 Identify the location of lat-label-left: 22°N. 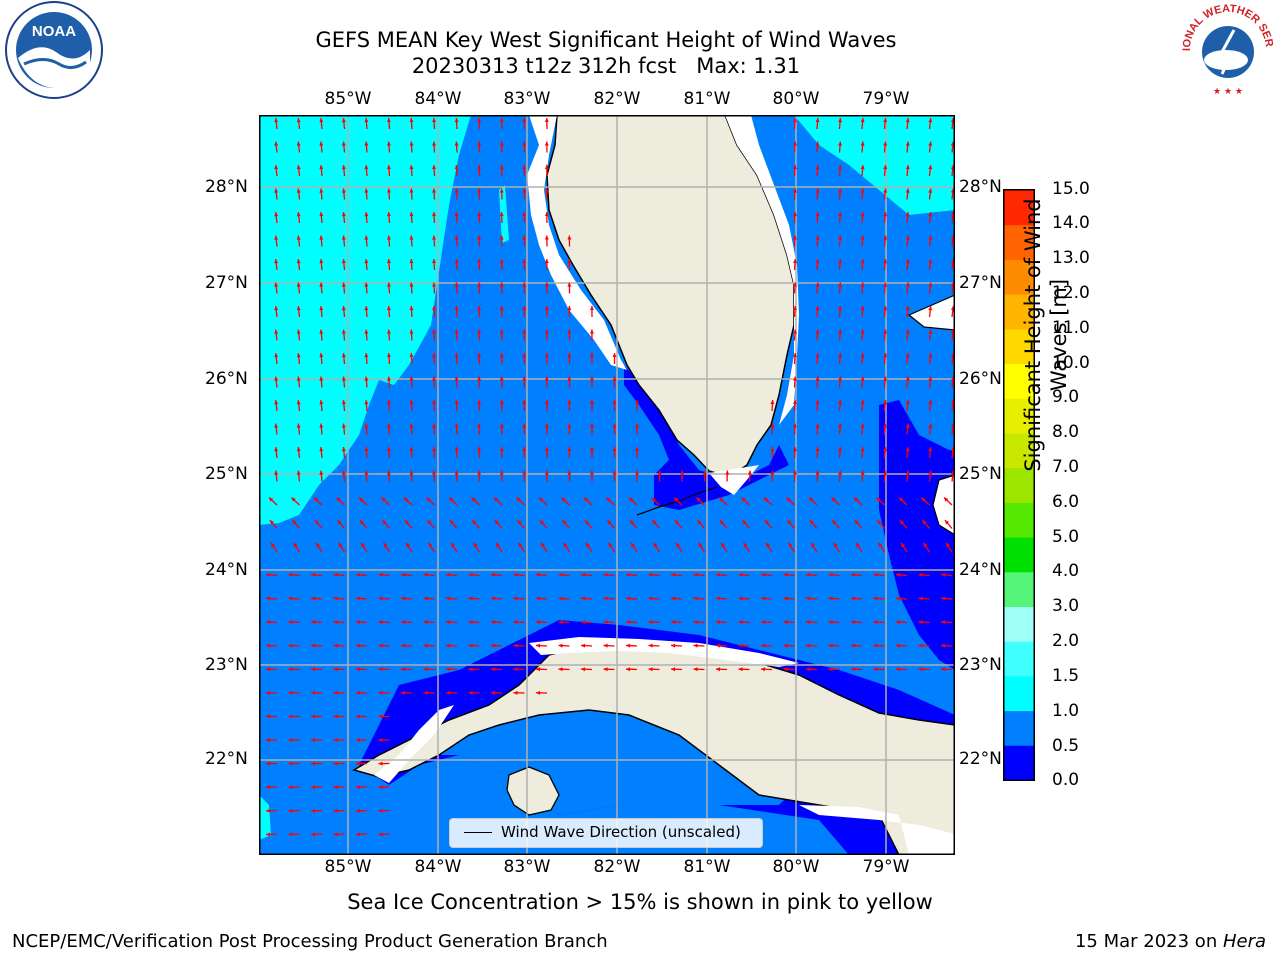
(226, 759).